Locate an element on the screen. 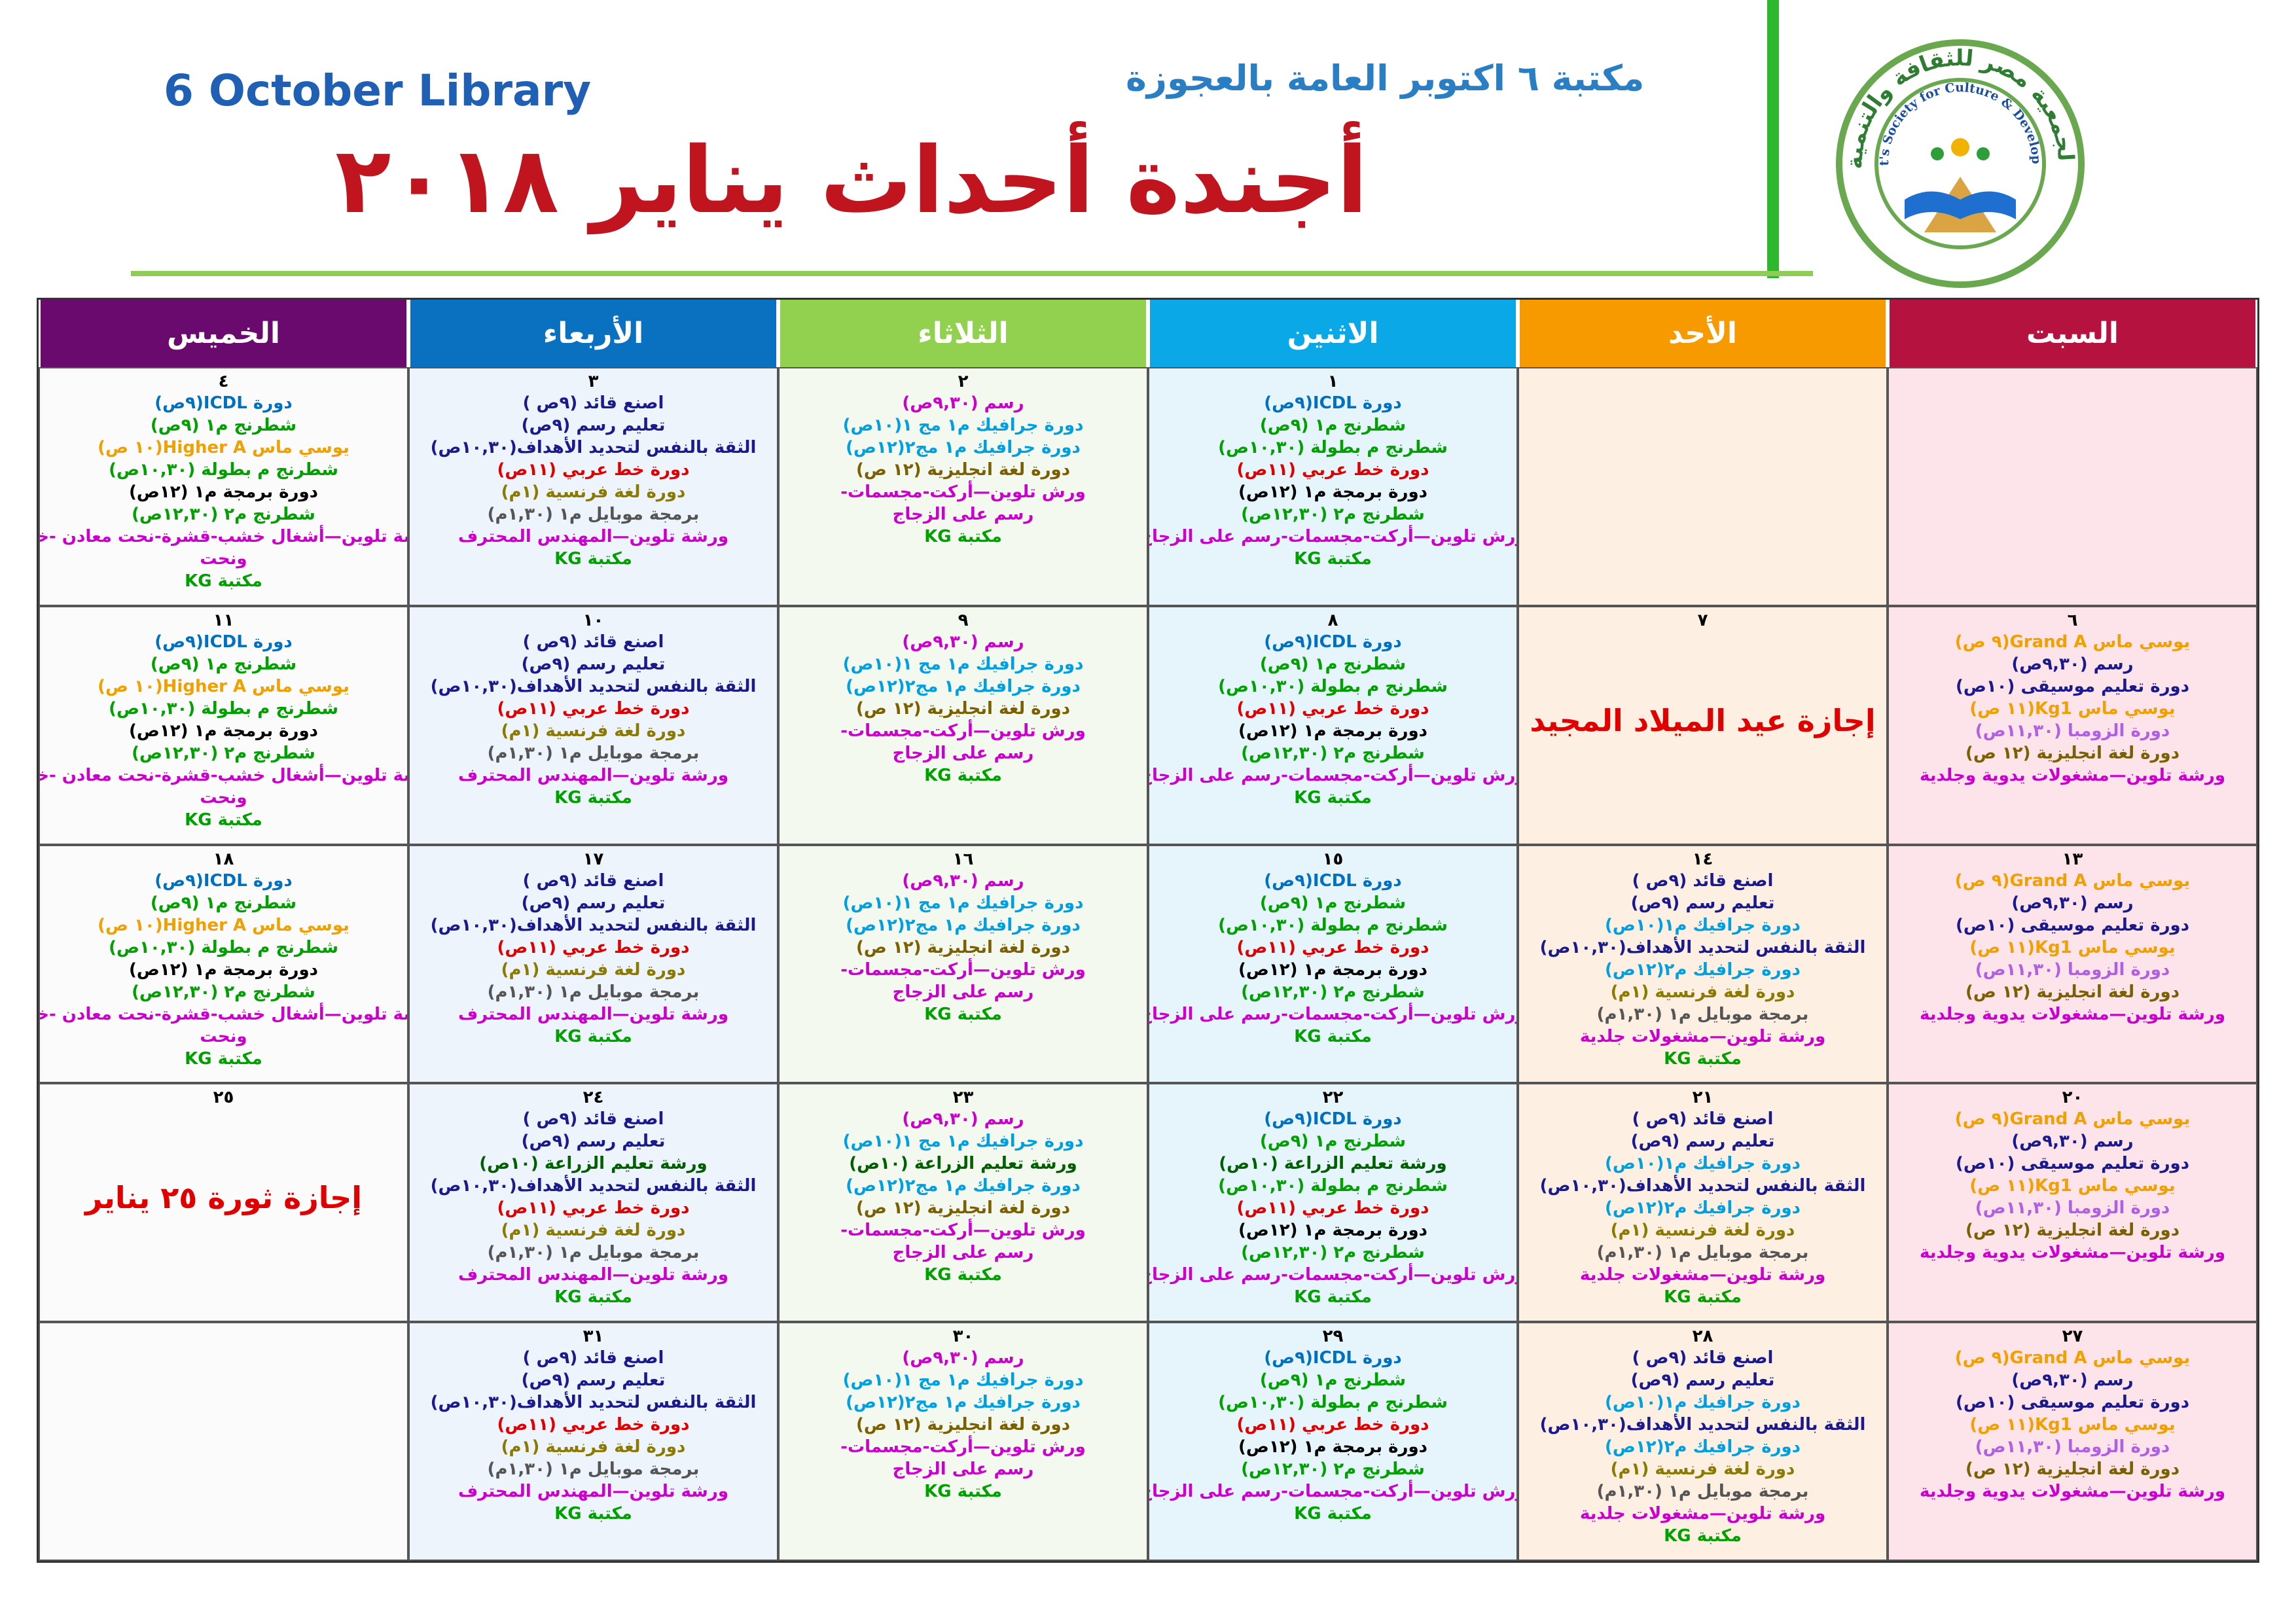 Image resolution: width=2296 pixels, height=1623 pixels. activity: يوسي ماس Higher A(١٠ ص) is located at coordinates (224, 686).